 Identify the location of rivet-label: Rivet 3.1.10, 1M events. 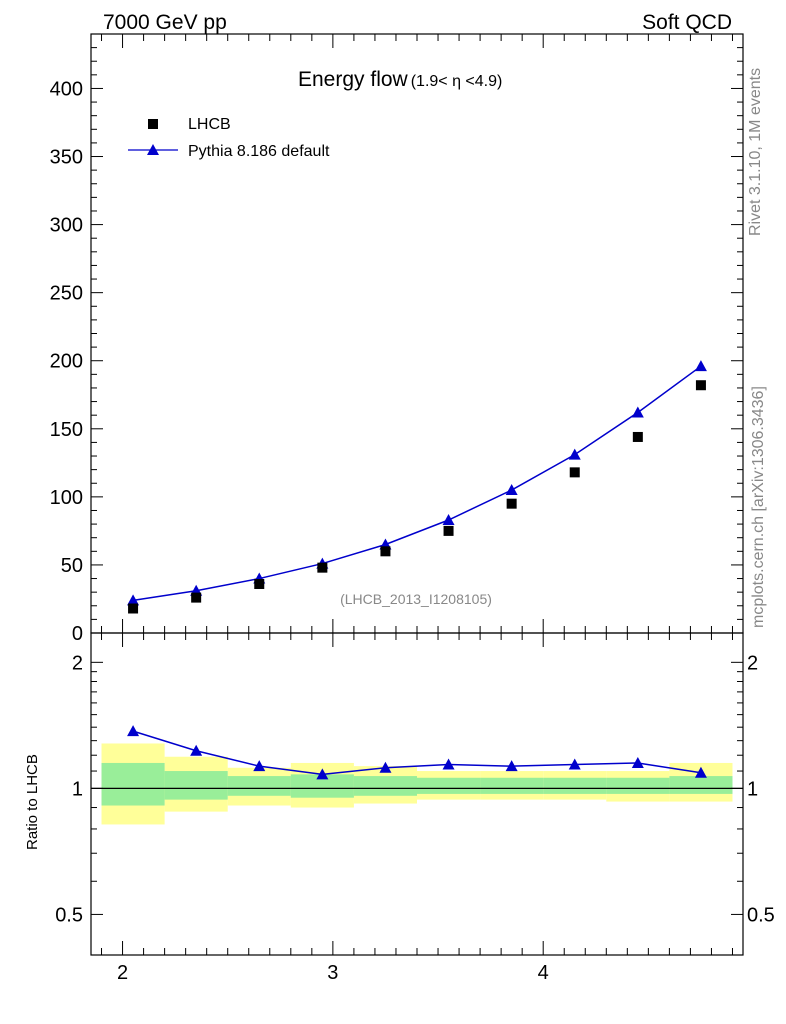
(755, 152).